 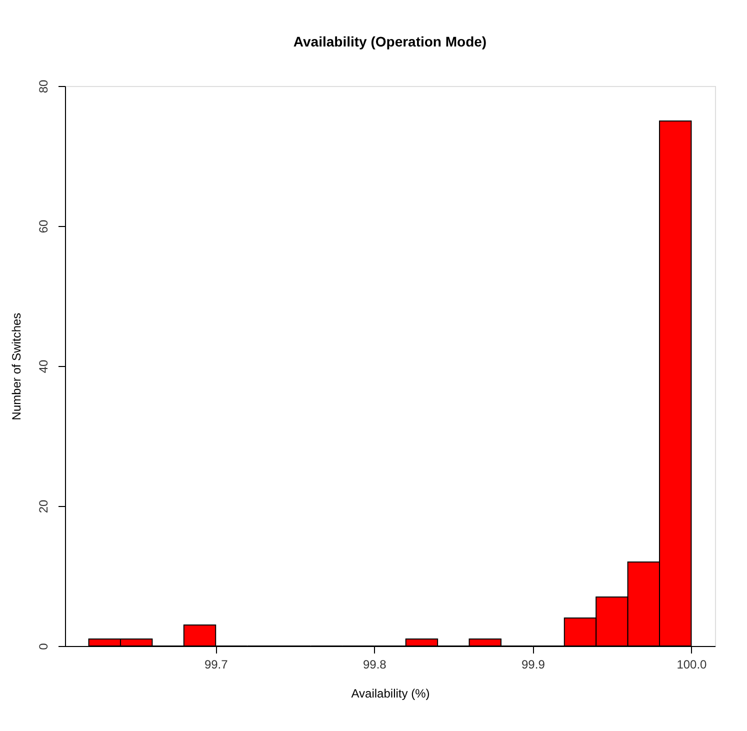 What do you see at coordinates (390, 41) in the screenshot?
I see `chart-title: Availability (Operation Mode)` at bounding box center [390, 41].